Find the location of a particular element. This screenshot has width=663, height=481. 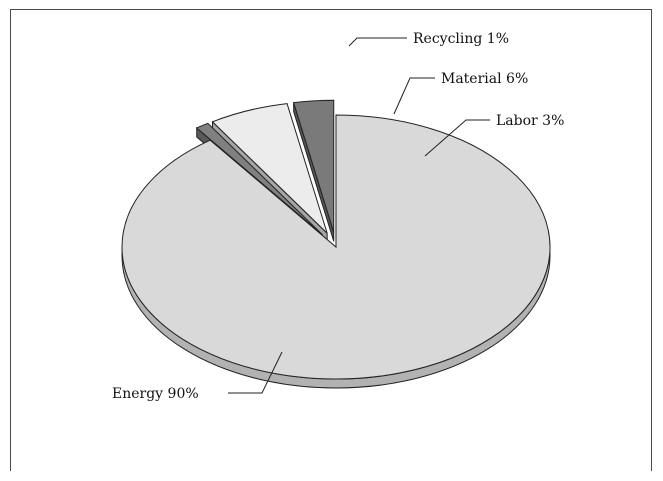

slice-label-recycling: Recycling 1% is located at coordinates (461, 39).